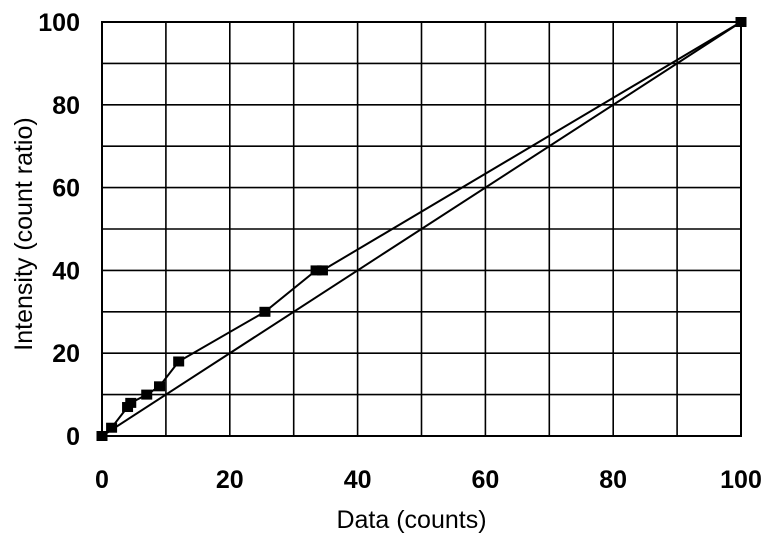 Image resolution: width=762 pixels, height=537 pixels. What do you see at coordinates (358, 480) in the screenshot?
I see `x-tick-label: 40` at bounding box center [358, 480].